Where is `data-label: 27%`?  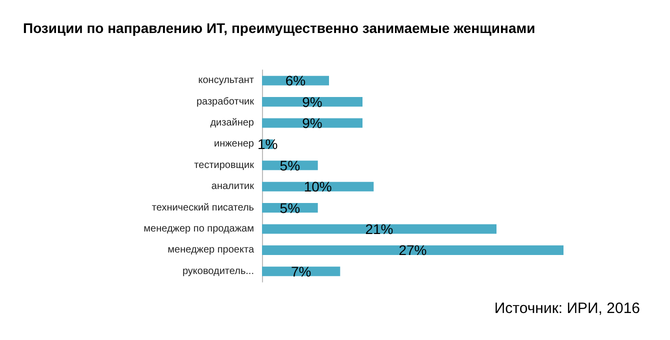 data-label: 27% is located at coordinates (412, 250).